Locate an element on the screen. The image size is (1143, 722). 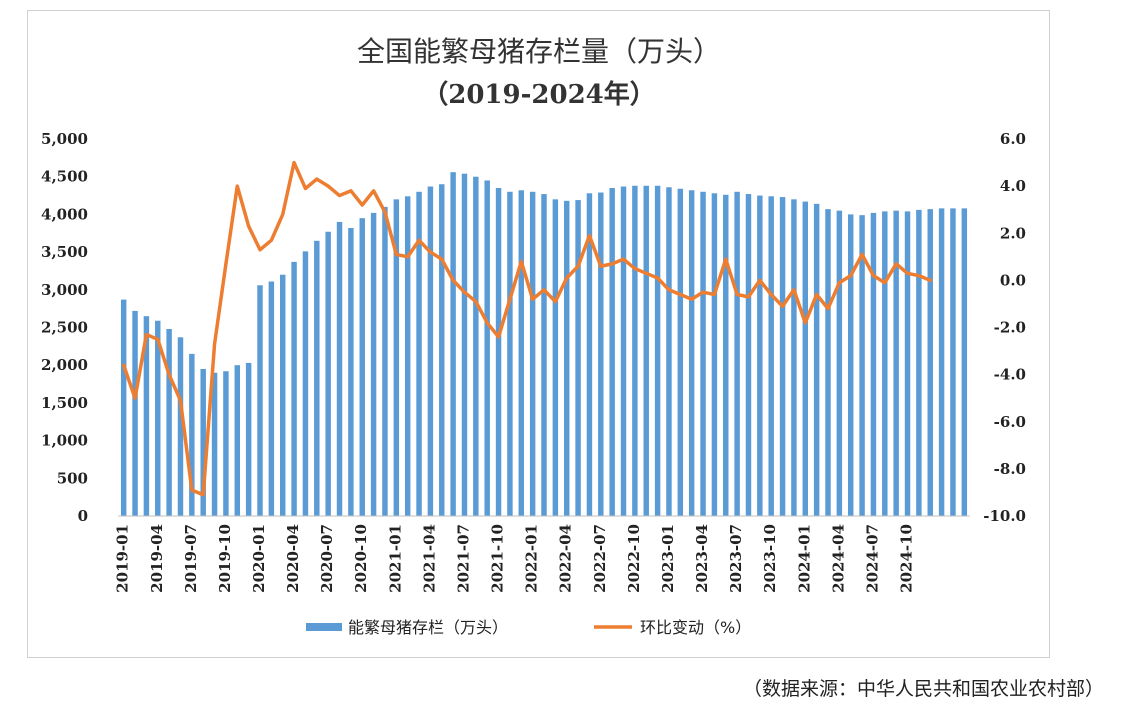
right-tick-label: -6.0 is located at coordinates (1010, 422).